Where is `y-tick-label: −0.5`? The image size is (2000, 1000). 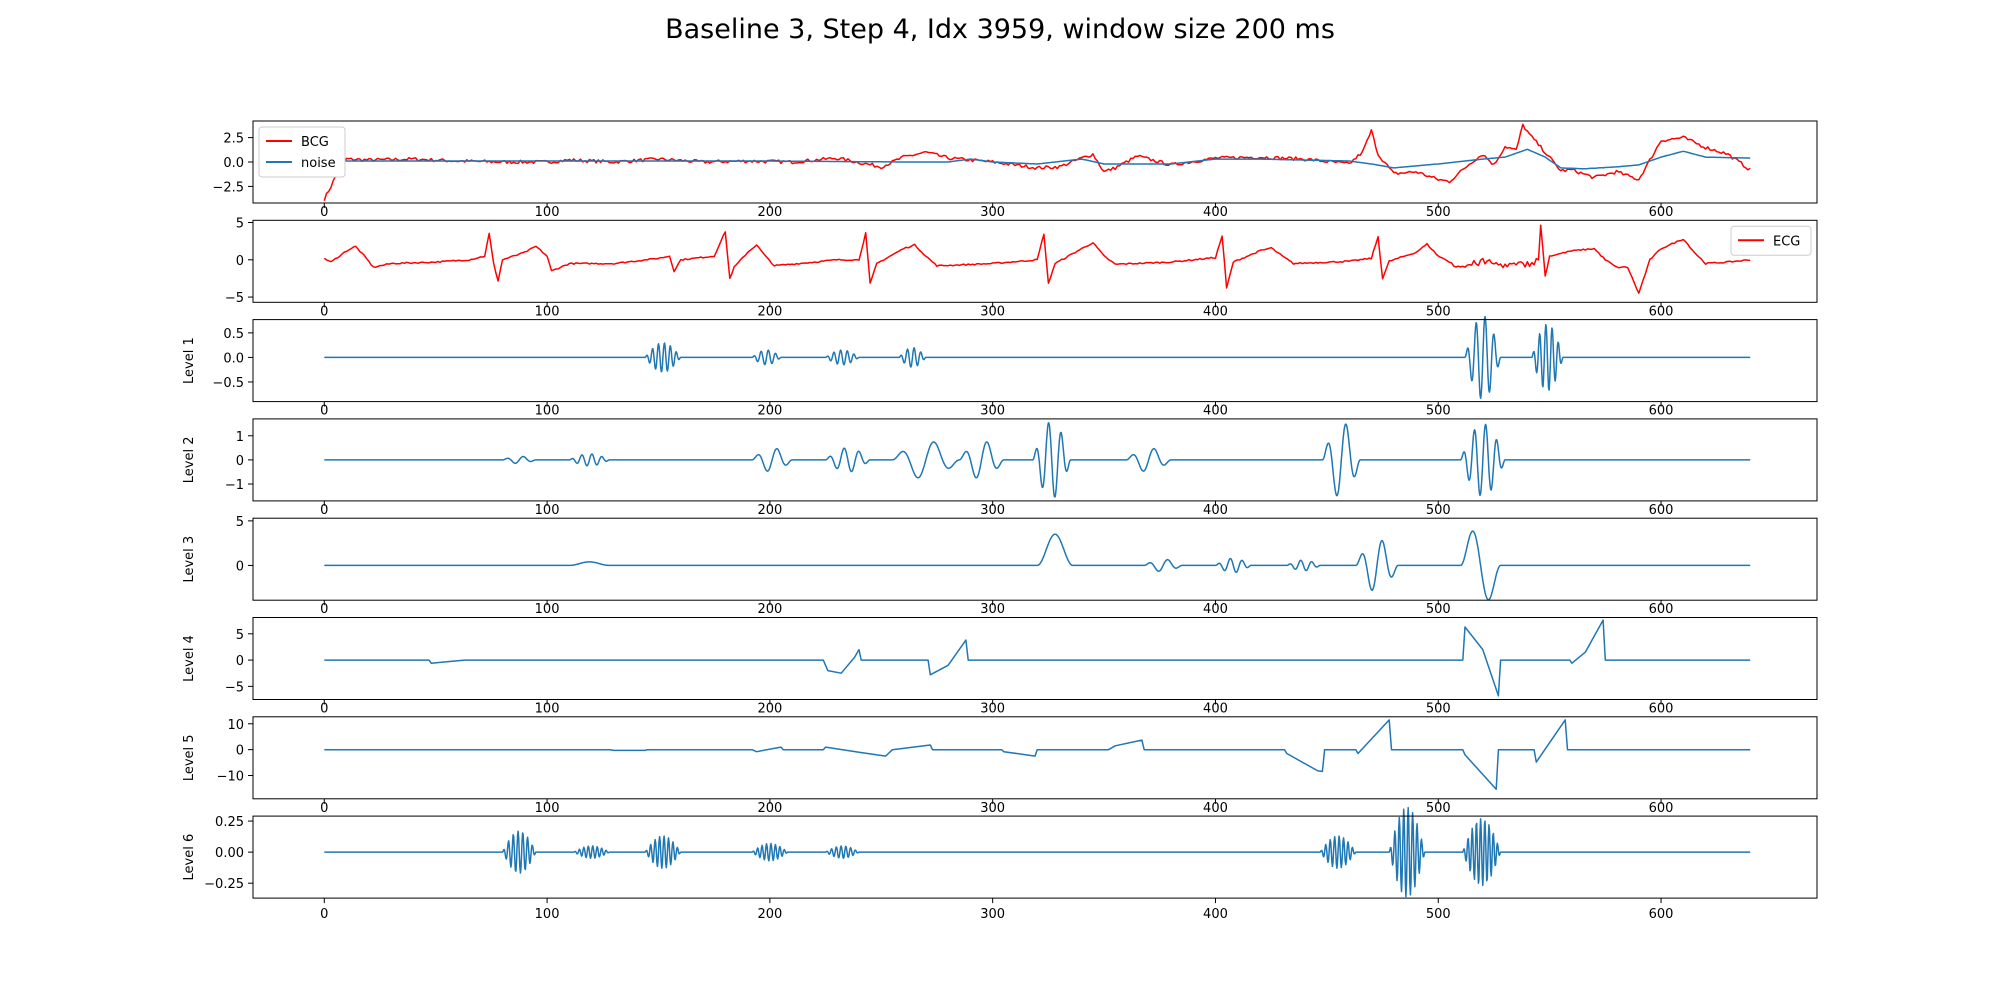 y-tick-label: −0.5 is located at coordinates (228, 383).